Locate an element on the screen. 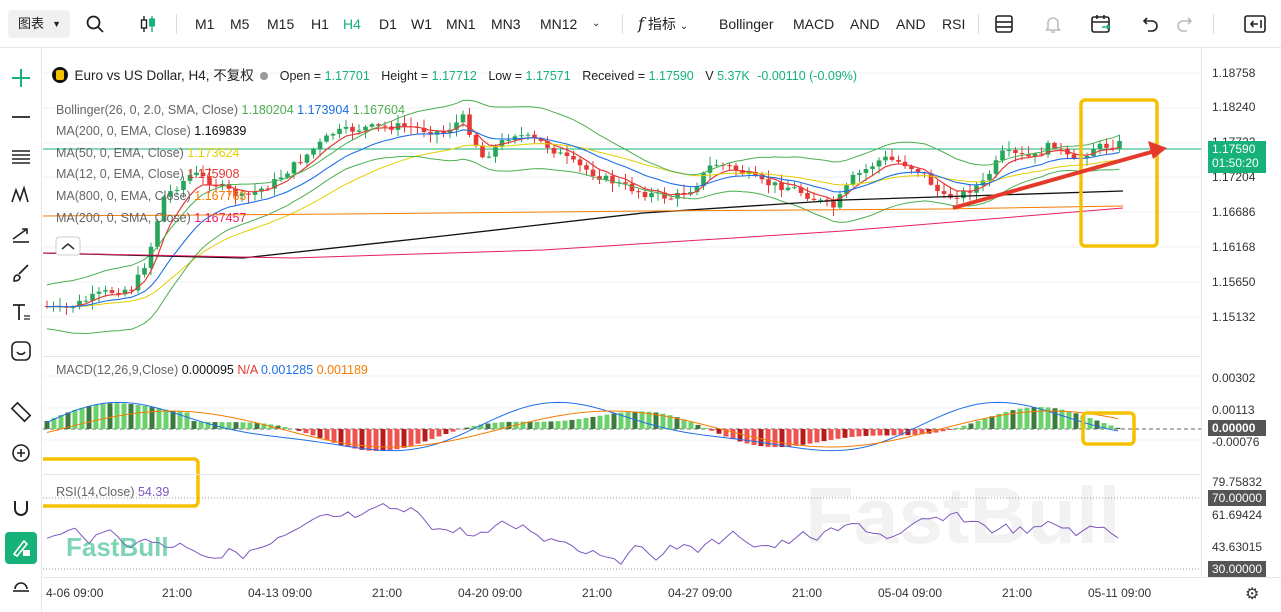 This screenshot has height=612, width=1281. brand-logo: FastBull is located at coordinates (117, 547).